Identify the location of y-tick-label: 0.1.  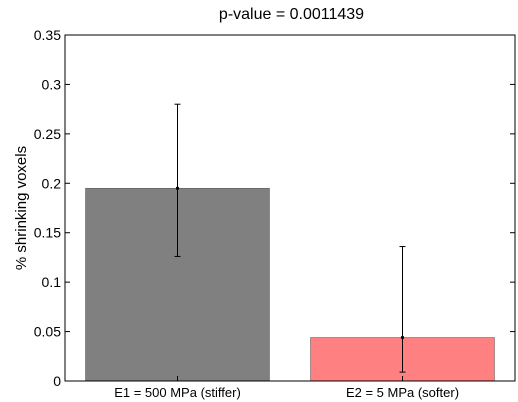
(52, 282).